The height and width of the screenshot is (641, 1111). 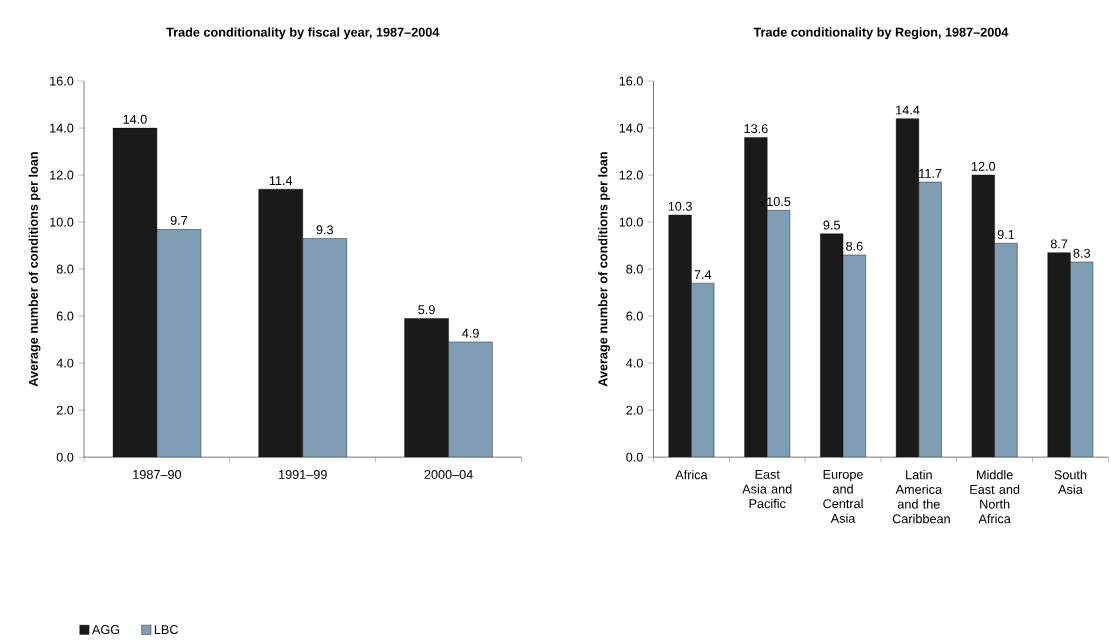 What do you see at coordinates (921, 496) in the screenshot?
I see `x-tick-label: Latin America and the Caribbean` at bounding box center [921, 496].